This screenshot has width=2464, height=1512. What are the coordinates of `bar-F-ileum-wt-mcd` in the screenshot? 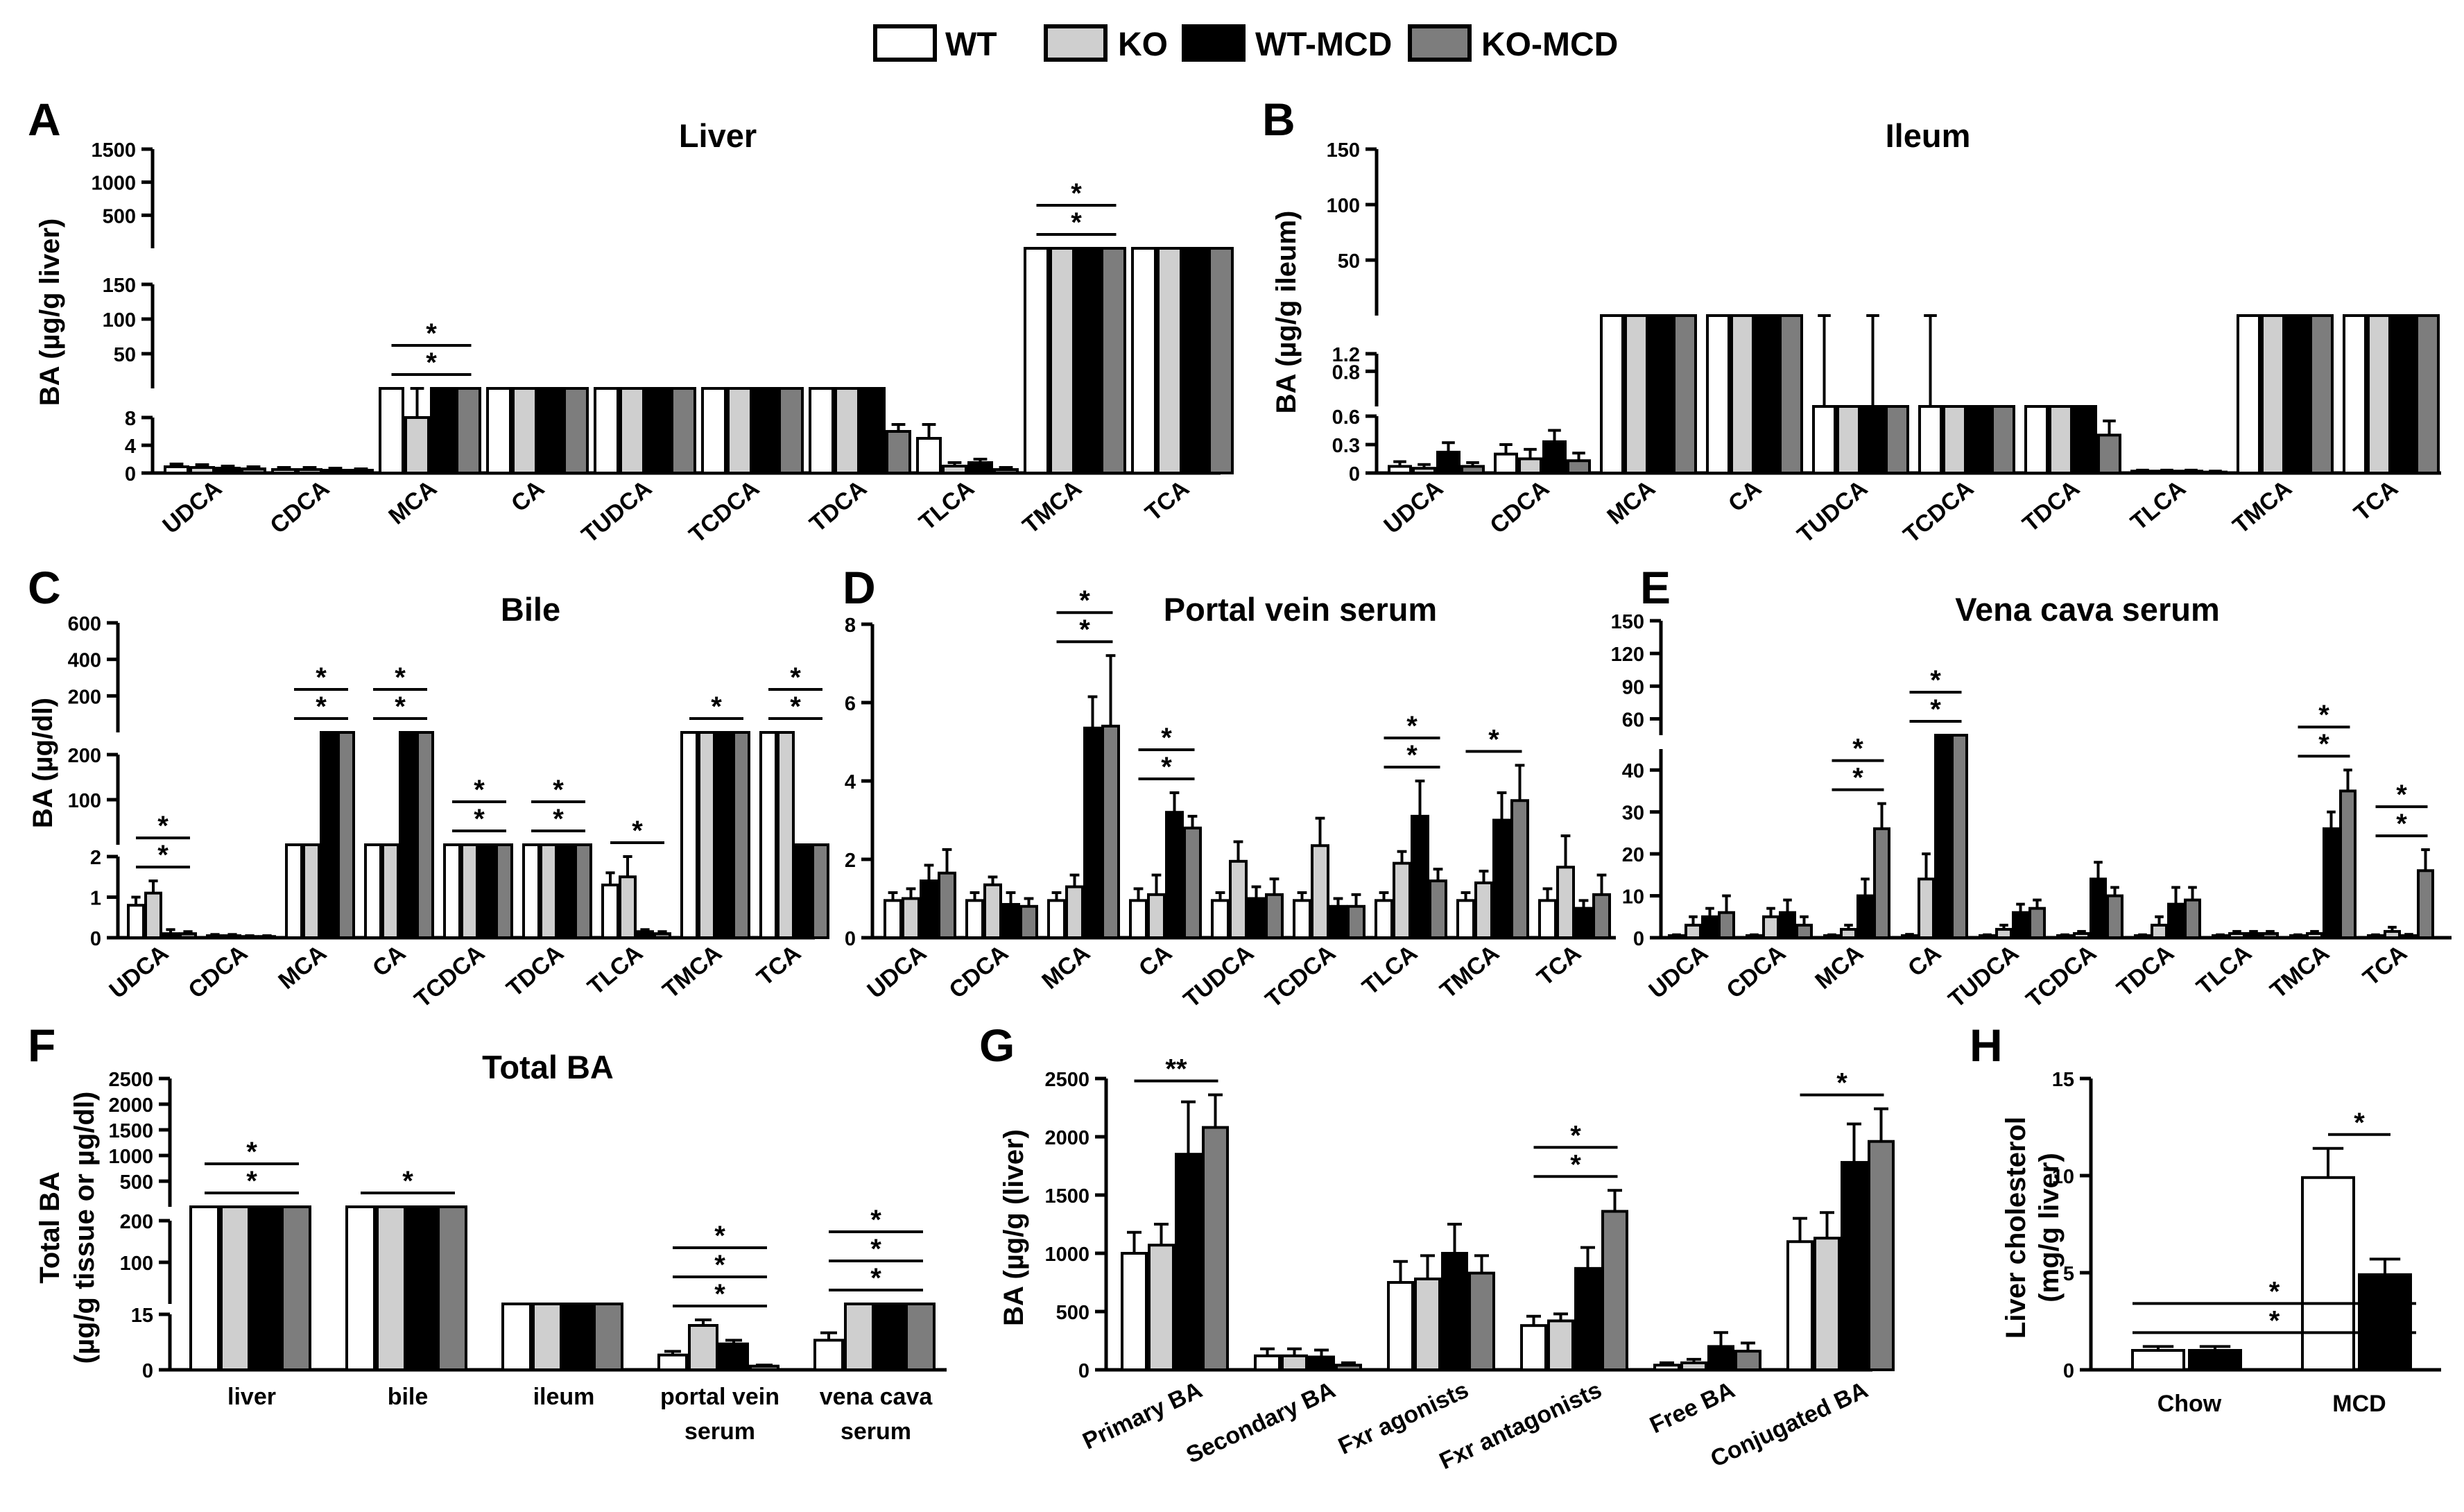 It's located at (577, 1337).